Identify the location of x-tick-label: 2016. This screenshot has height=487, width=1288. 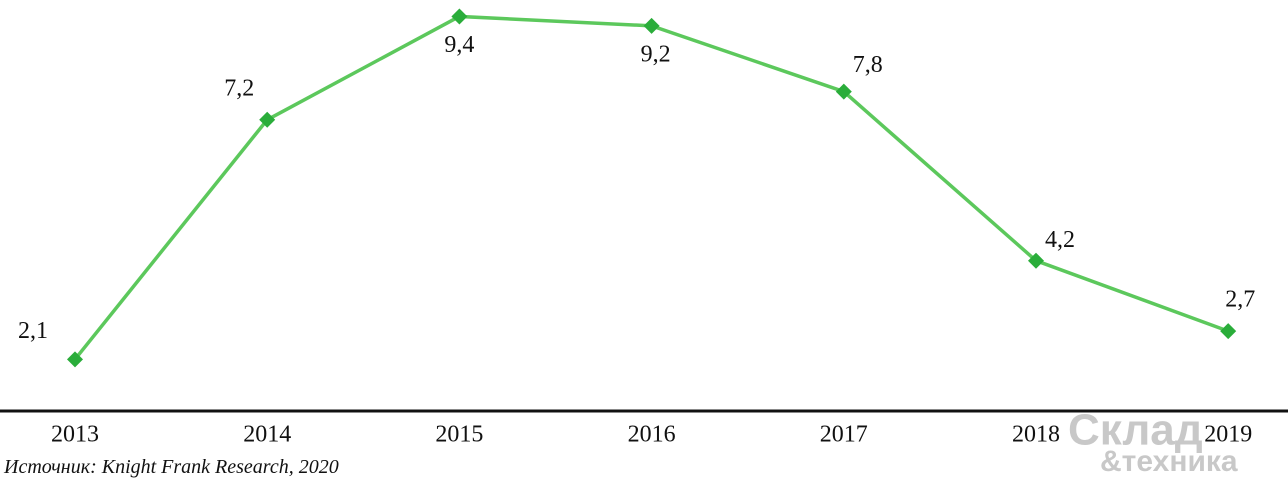
(652, 435).